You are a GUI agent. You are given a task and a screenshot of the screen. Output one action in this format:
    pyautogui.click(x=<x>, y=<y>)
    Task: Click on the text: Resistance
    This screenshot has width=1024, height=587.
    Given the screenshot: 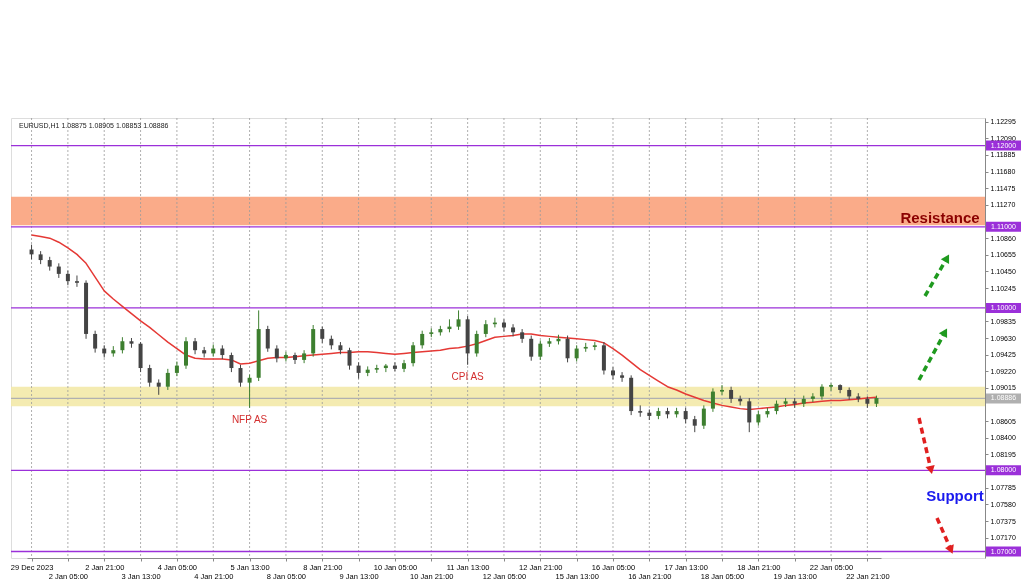 What is the action you would take?
    pyautogui.click(x=940, y=217)
    